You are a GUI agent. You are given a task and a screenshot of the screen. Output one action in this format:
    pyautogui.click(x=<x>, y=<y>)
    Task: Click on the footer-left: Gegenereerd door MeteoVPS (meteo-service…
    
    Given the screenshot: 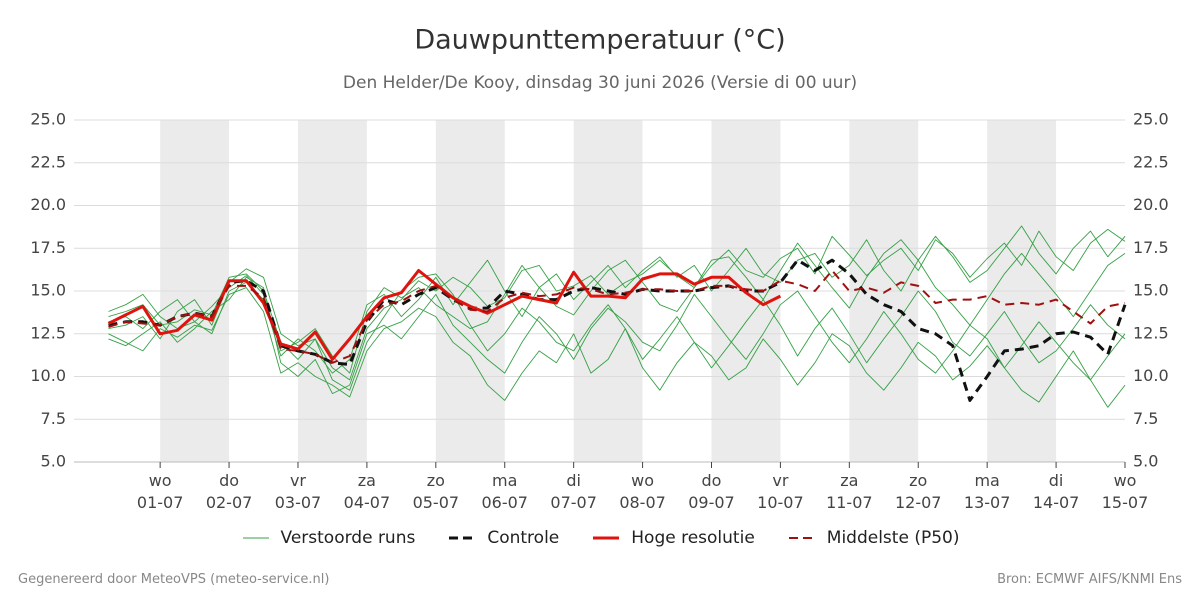 What is the action you would take?
    pyautogui.click(x=174, y=579)
    